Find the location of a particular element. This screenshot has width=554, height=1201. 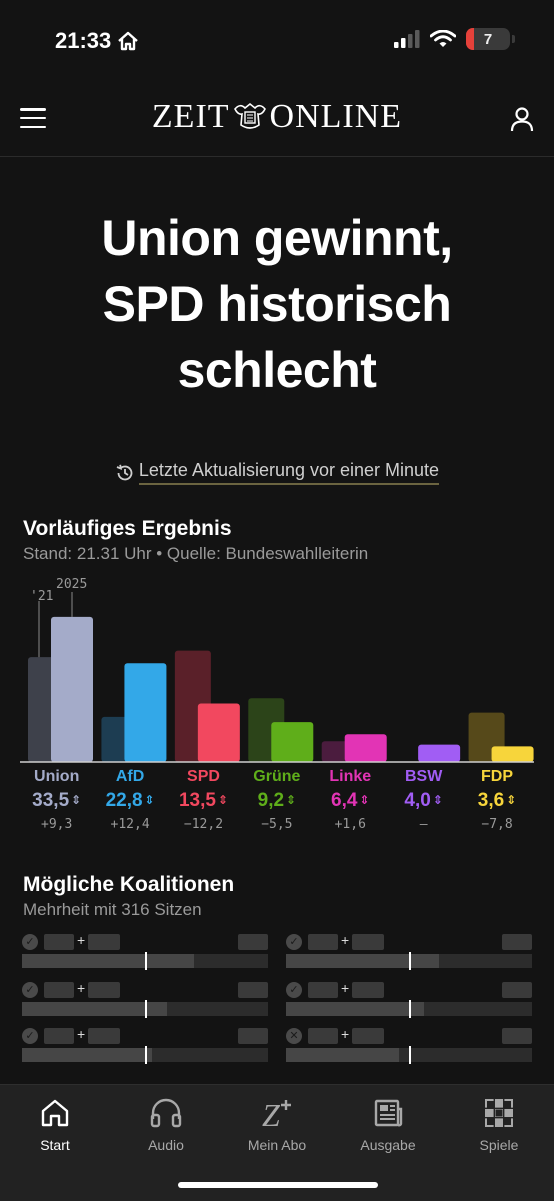

last-update: Letzte Aktualisierung vor einer Minute is located at coordinates (277, 474).